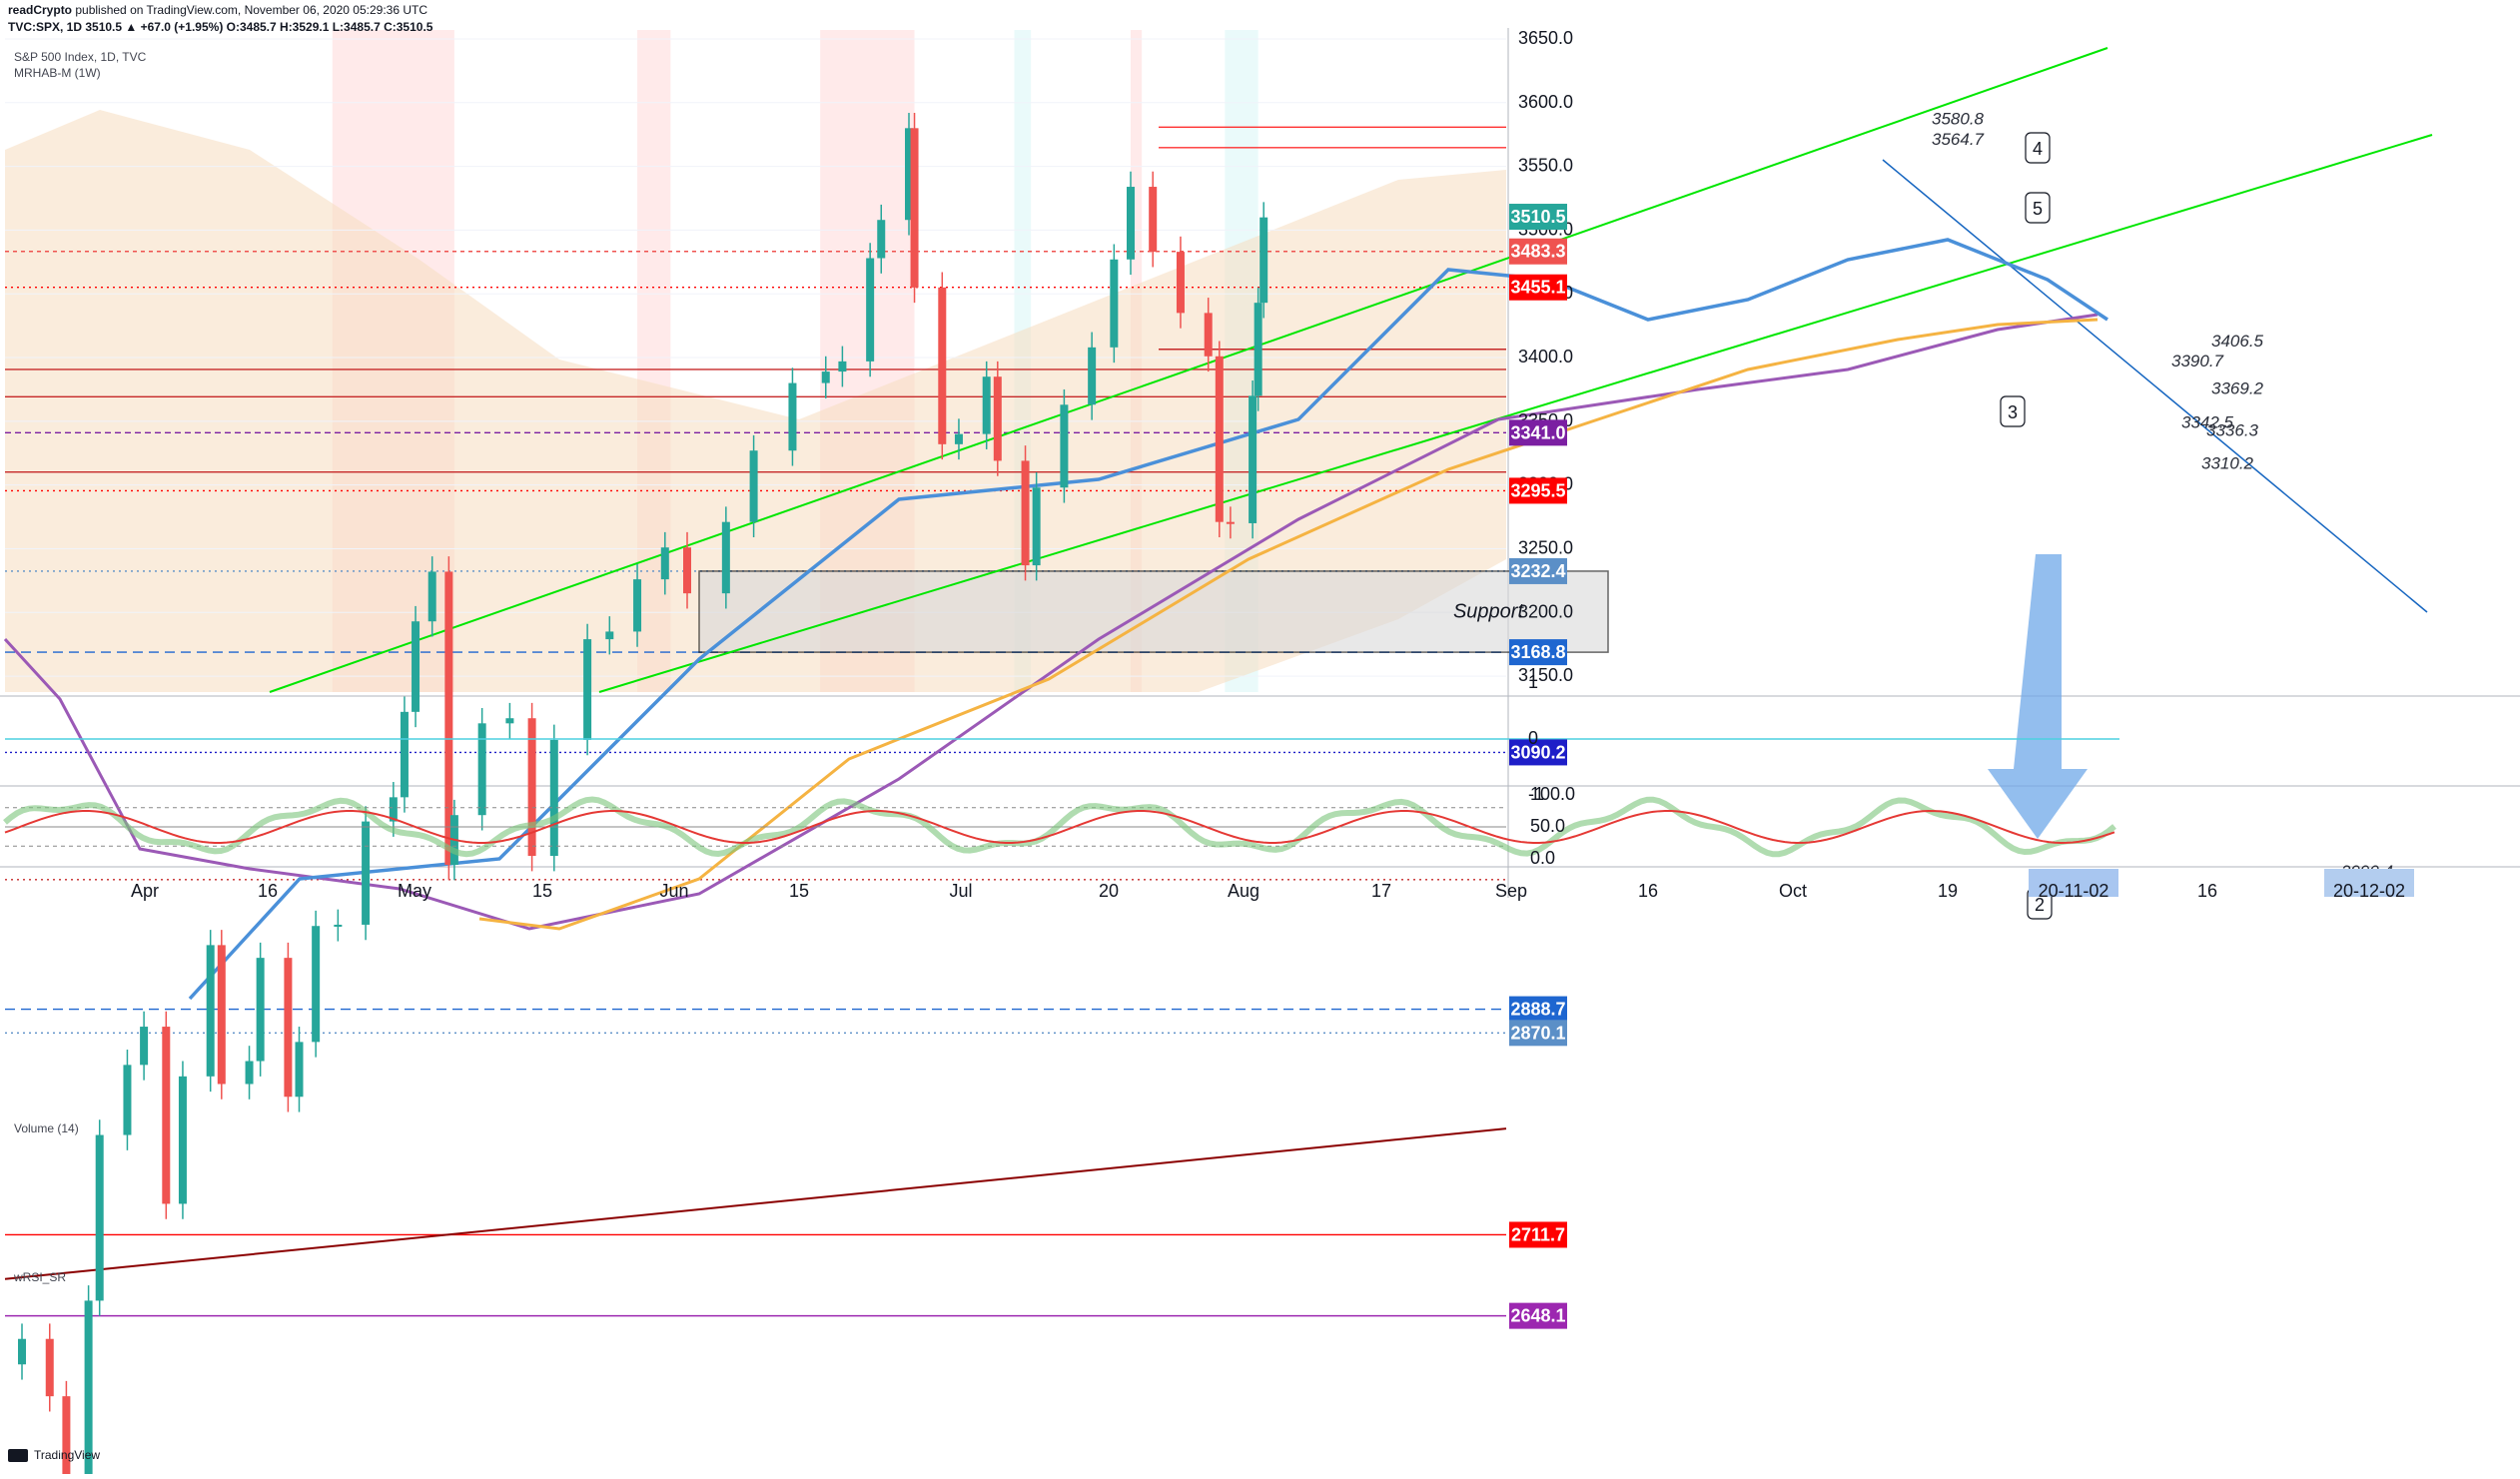  Describe the element at coordinates (1545, 38) in the screenshot. I see `price-tick-label: 3650.0` at that location.